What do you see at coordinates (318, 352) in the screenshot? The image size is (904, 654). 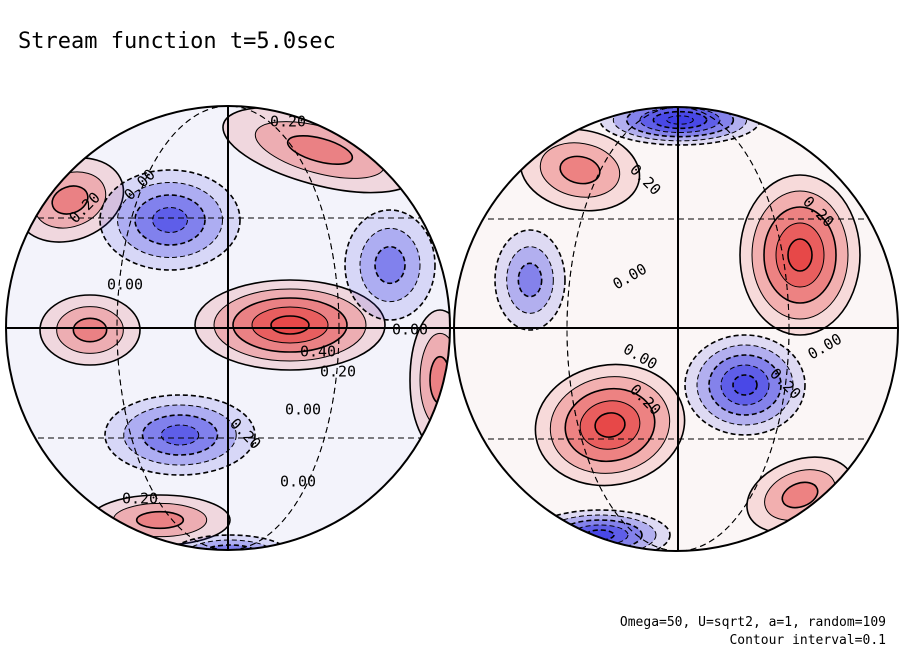 I see `contour-label: 0.40` at bounding box center [318, 352].